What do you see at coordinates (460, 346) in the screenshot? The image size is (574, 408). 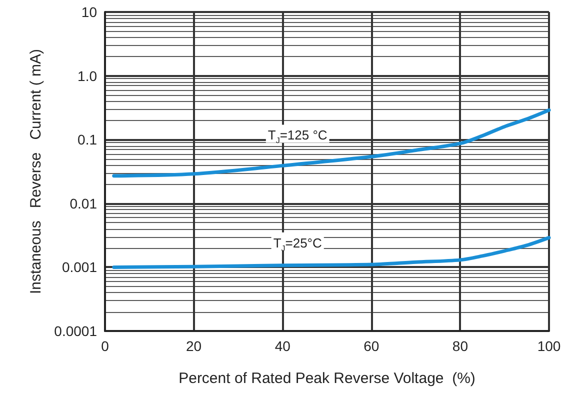 I see `x-tick-label: 80` at bounding box center [460, 346].